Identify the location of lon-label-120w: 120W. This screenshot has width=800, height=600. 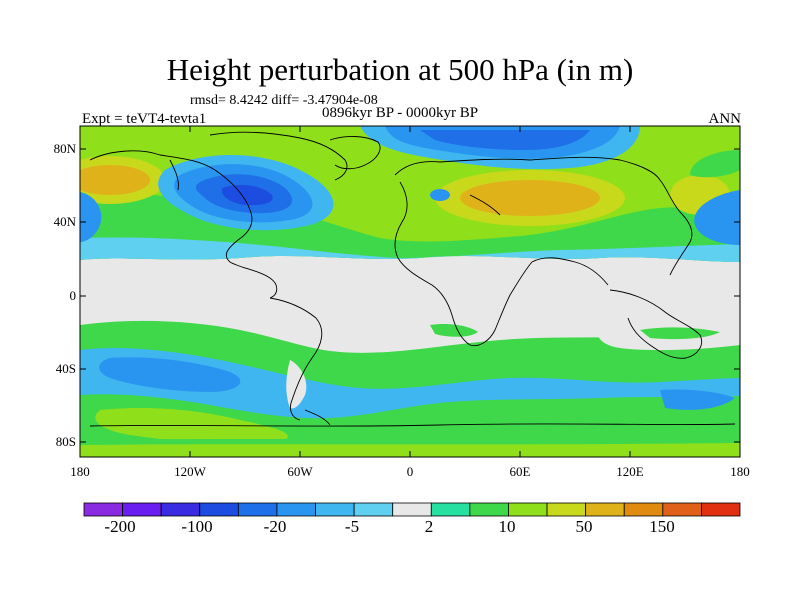
(190, 471).